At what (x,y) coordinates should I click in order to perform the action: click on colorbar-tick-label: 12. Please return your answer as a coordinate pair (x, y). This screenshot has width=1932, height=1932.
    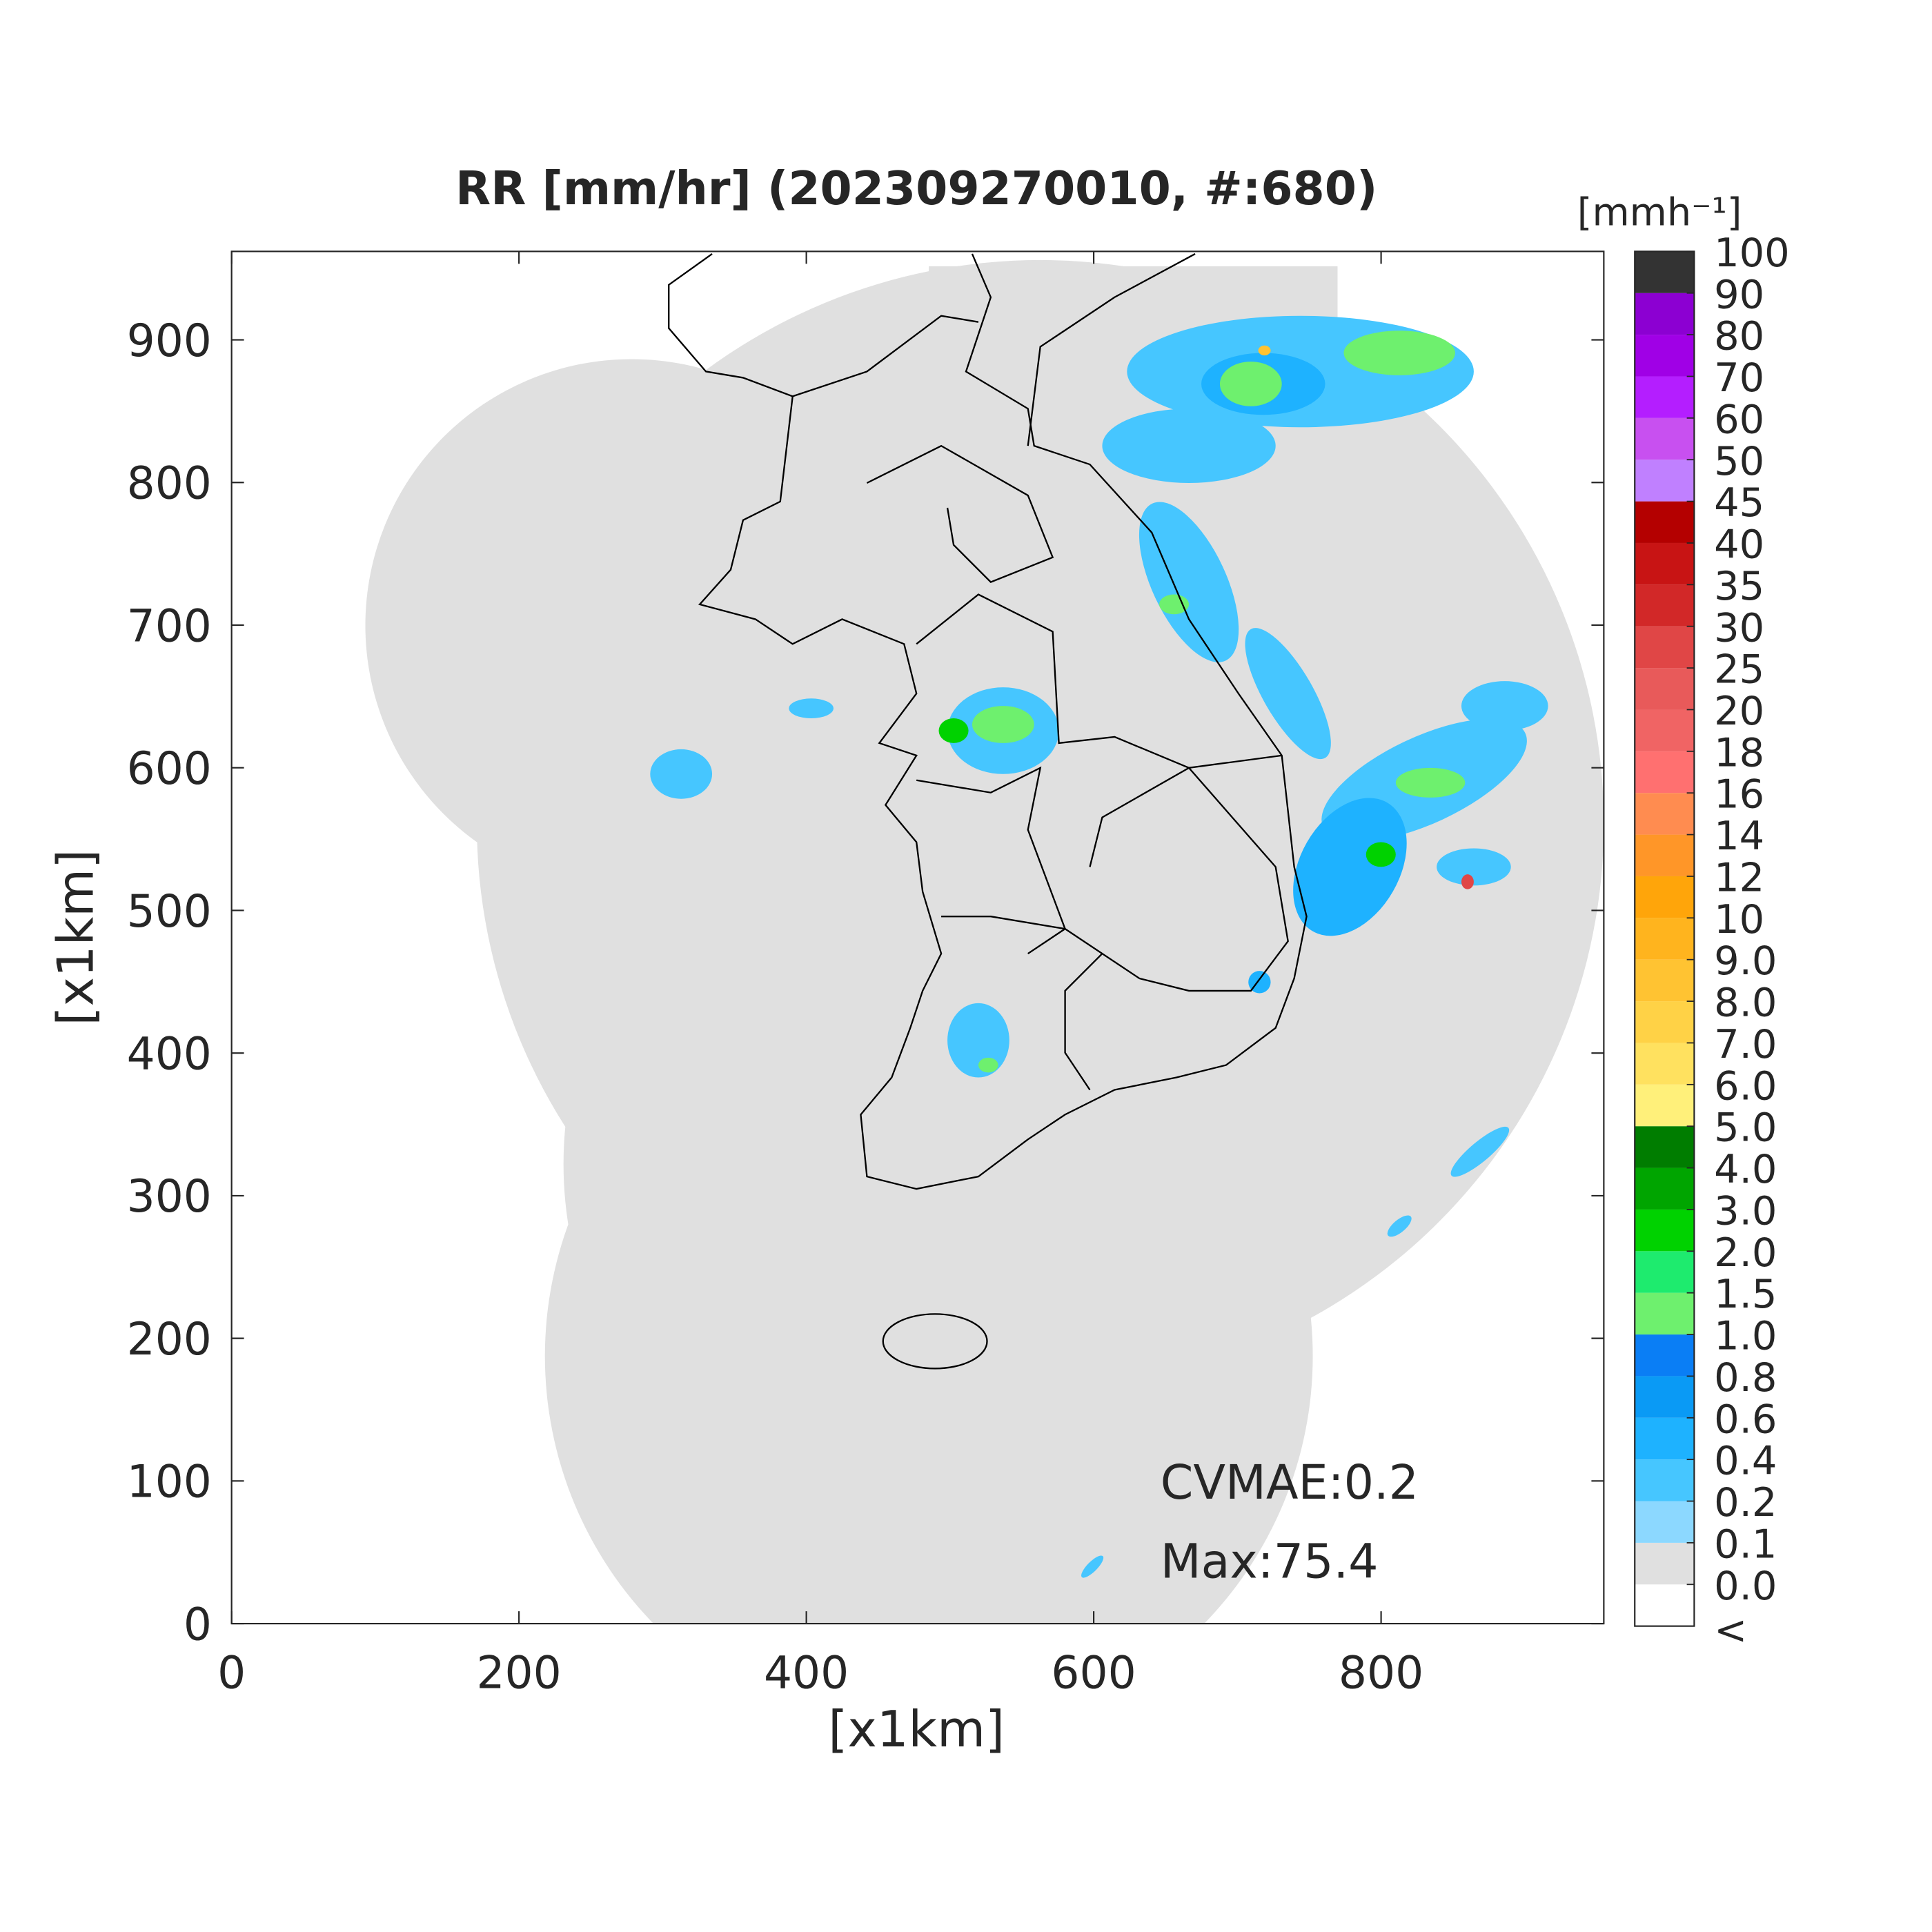
    Looking at the image, I should click on (1739, 877).